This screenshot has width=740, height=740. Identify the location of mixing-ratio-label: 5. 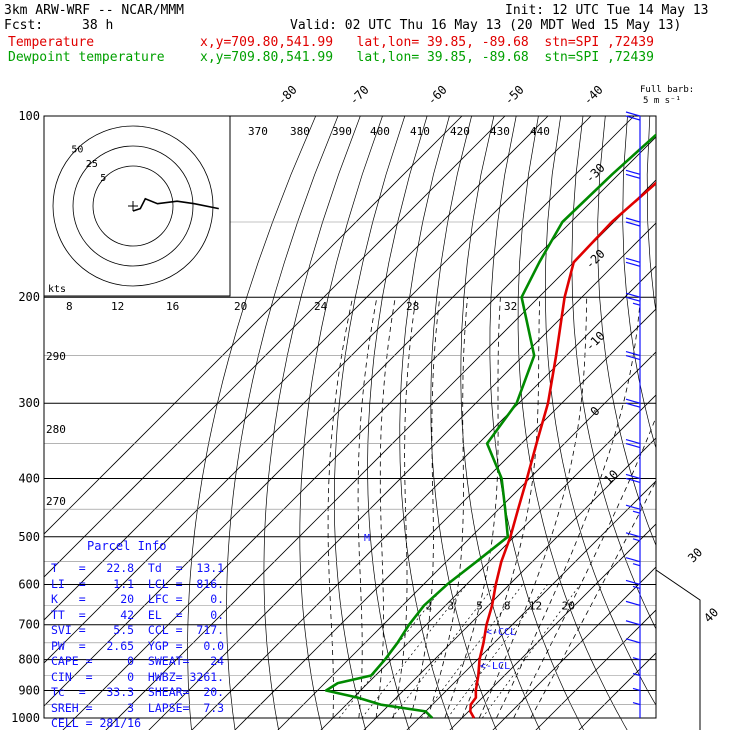
(479, 605).